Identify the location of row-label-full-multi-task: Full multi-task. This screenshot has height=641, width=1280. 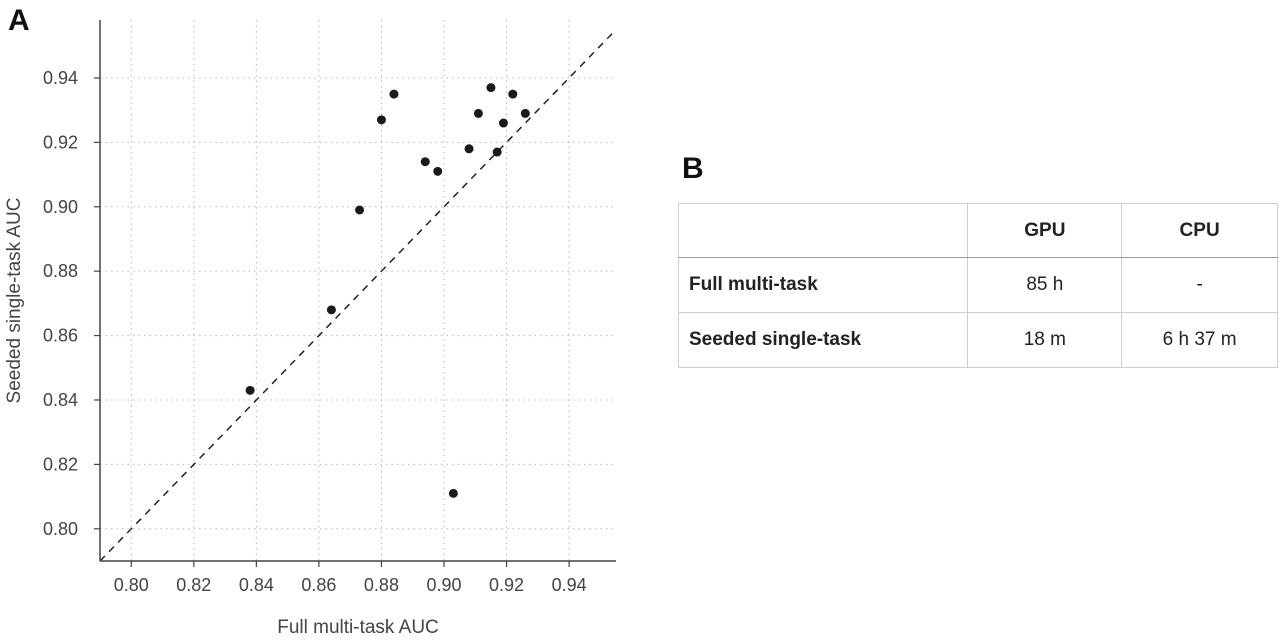
(823, 285).